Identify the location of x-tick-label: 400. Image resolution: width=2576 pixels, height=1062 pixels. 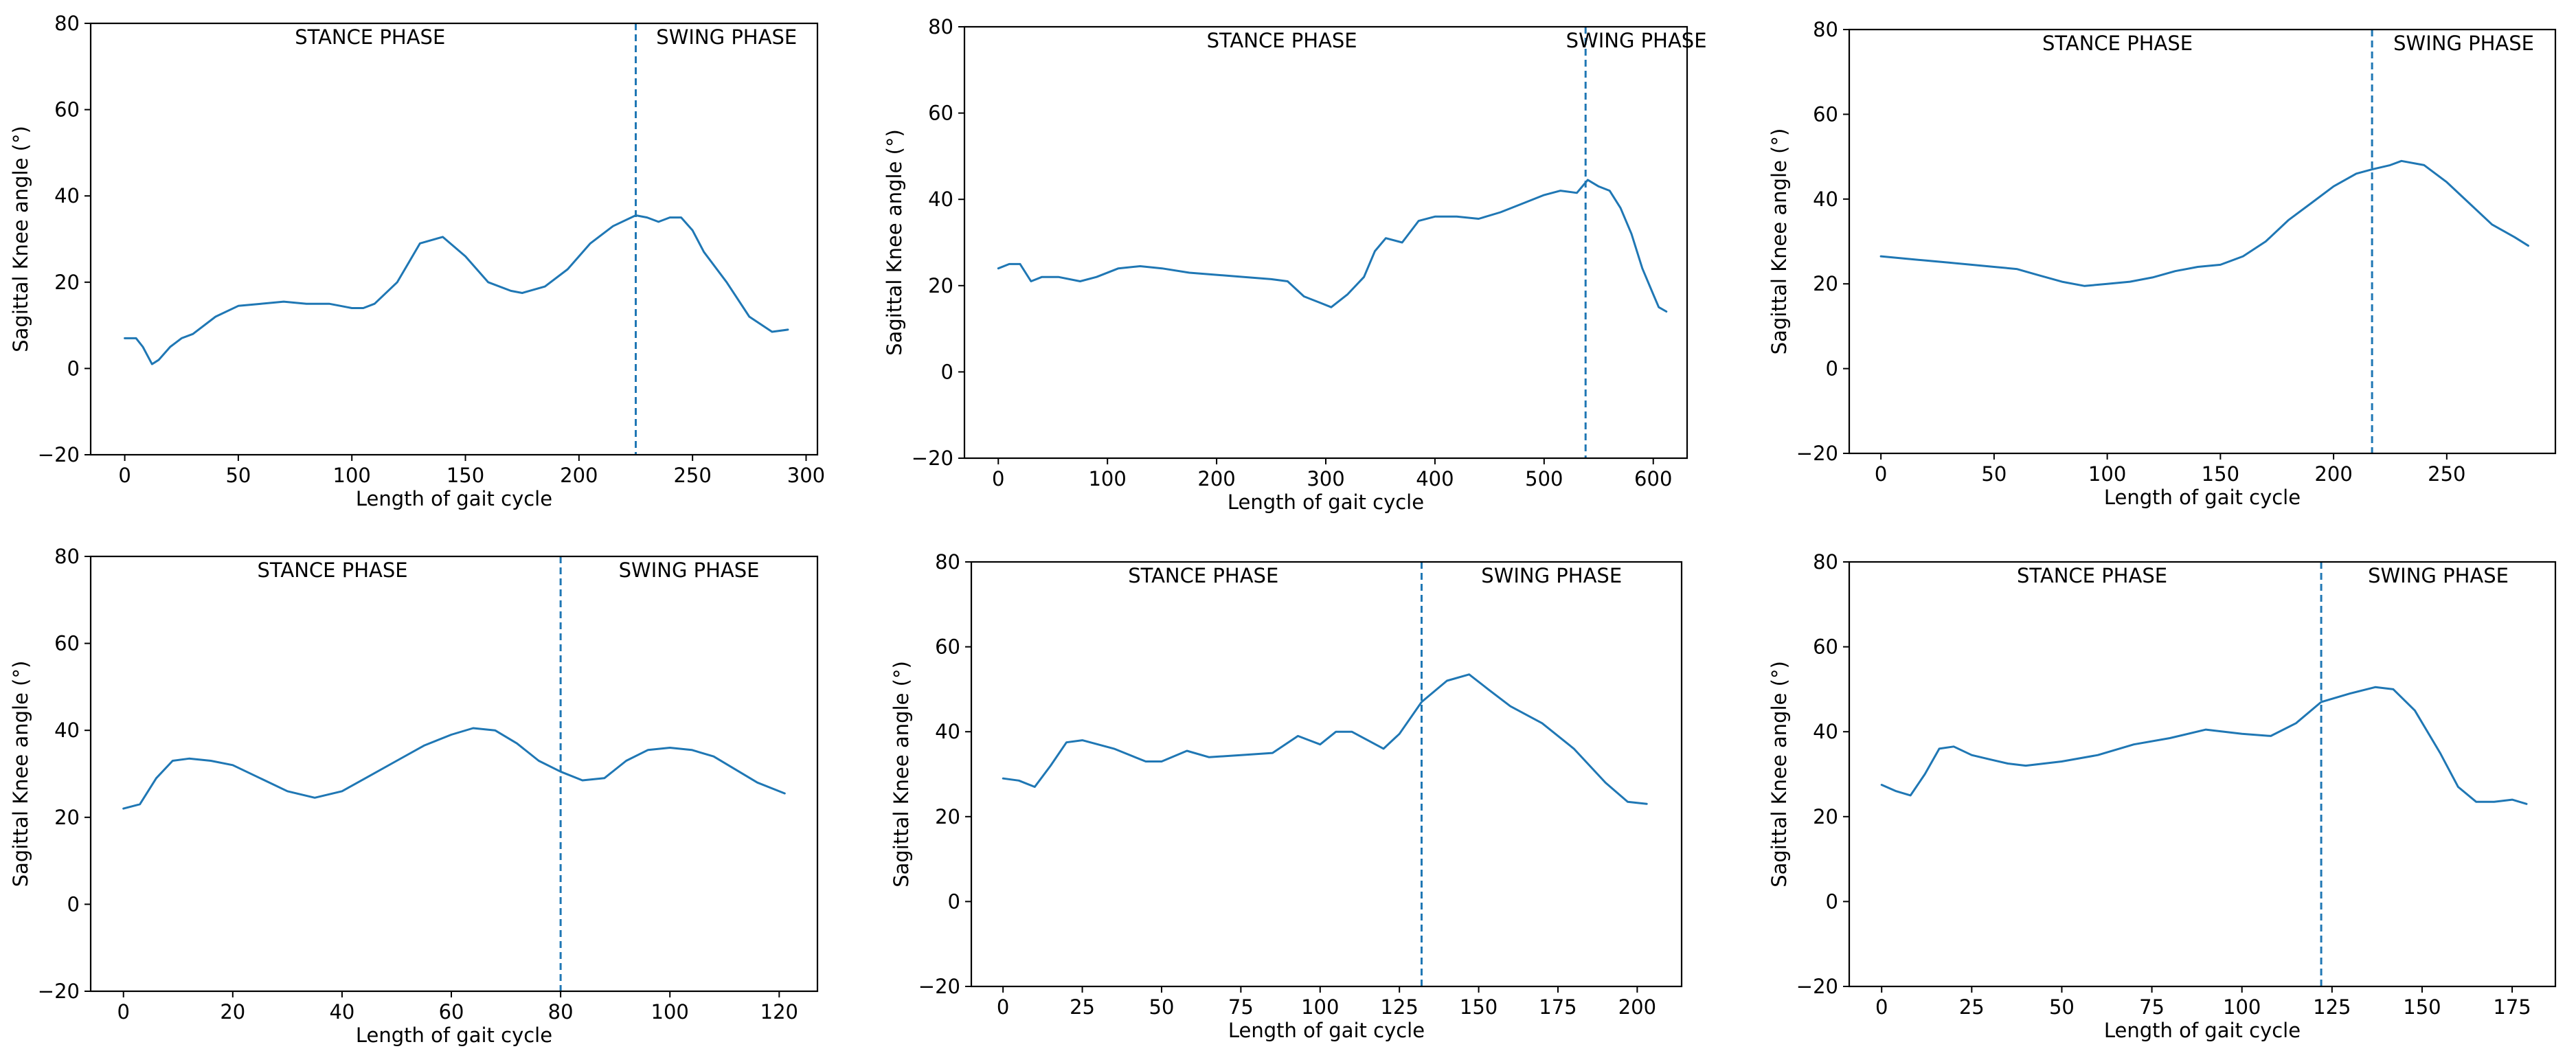
(1435, 479).